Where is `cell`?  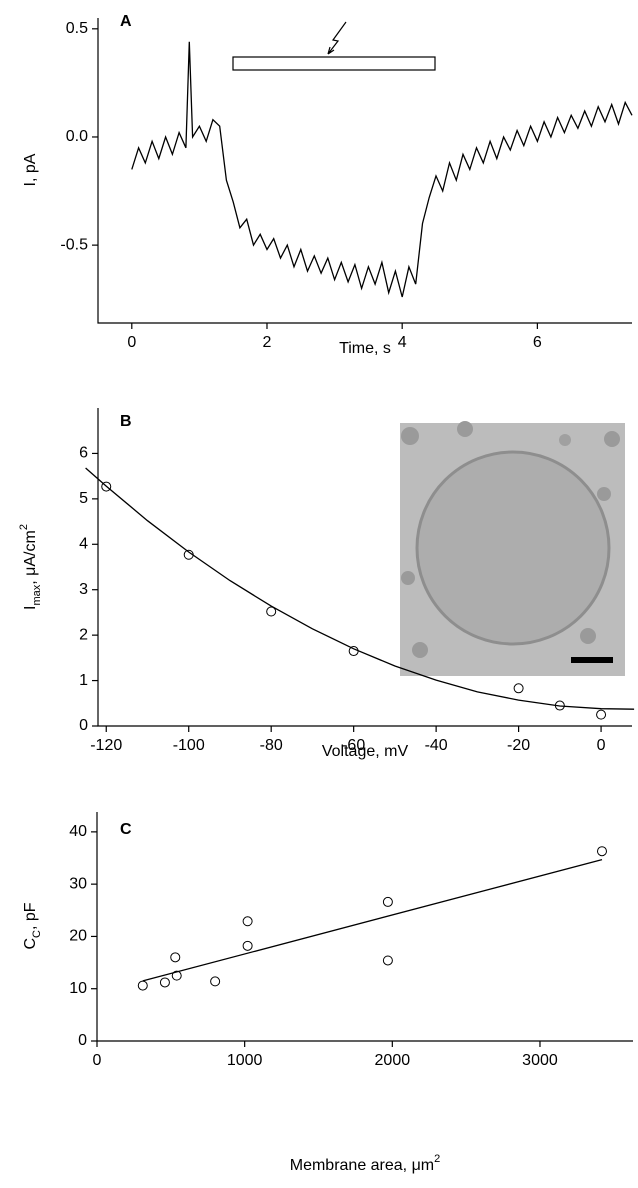
cell is located at coordinates (513, 548).